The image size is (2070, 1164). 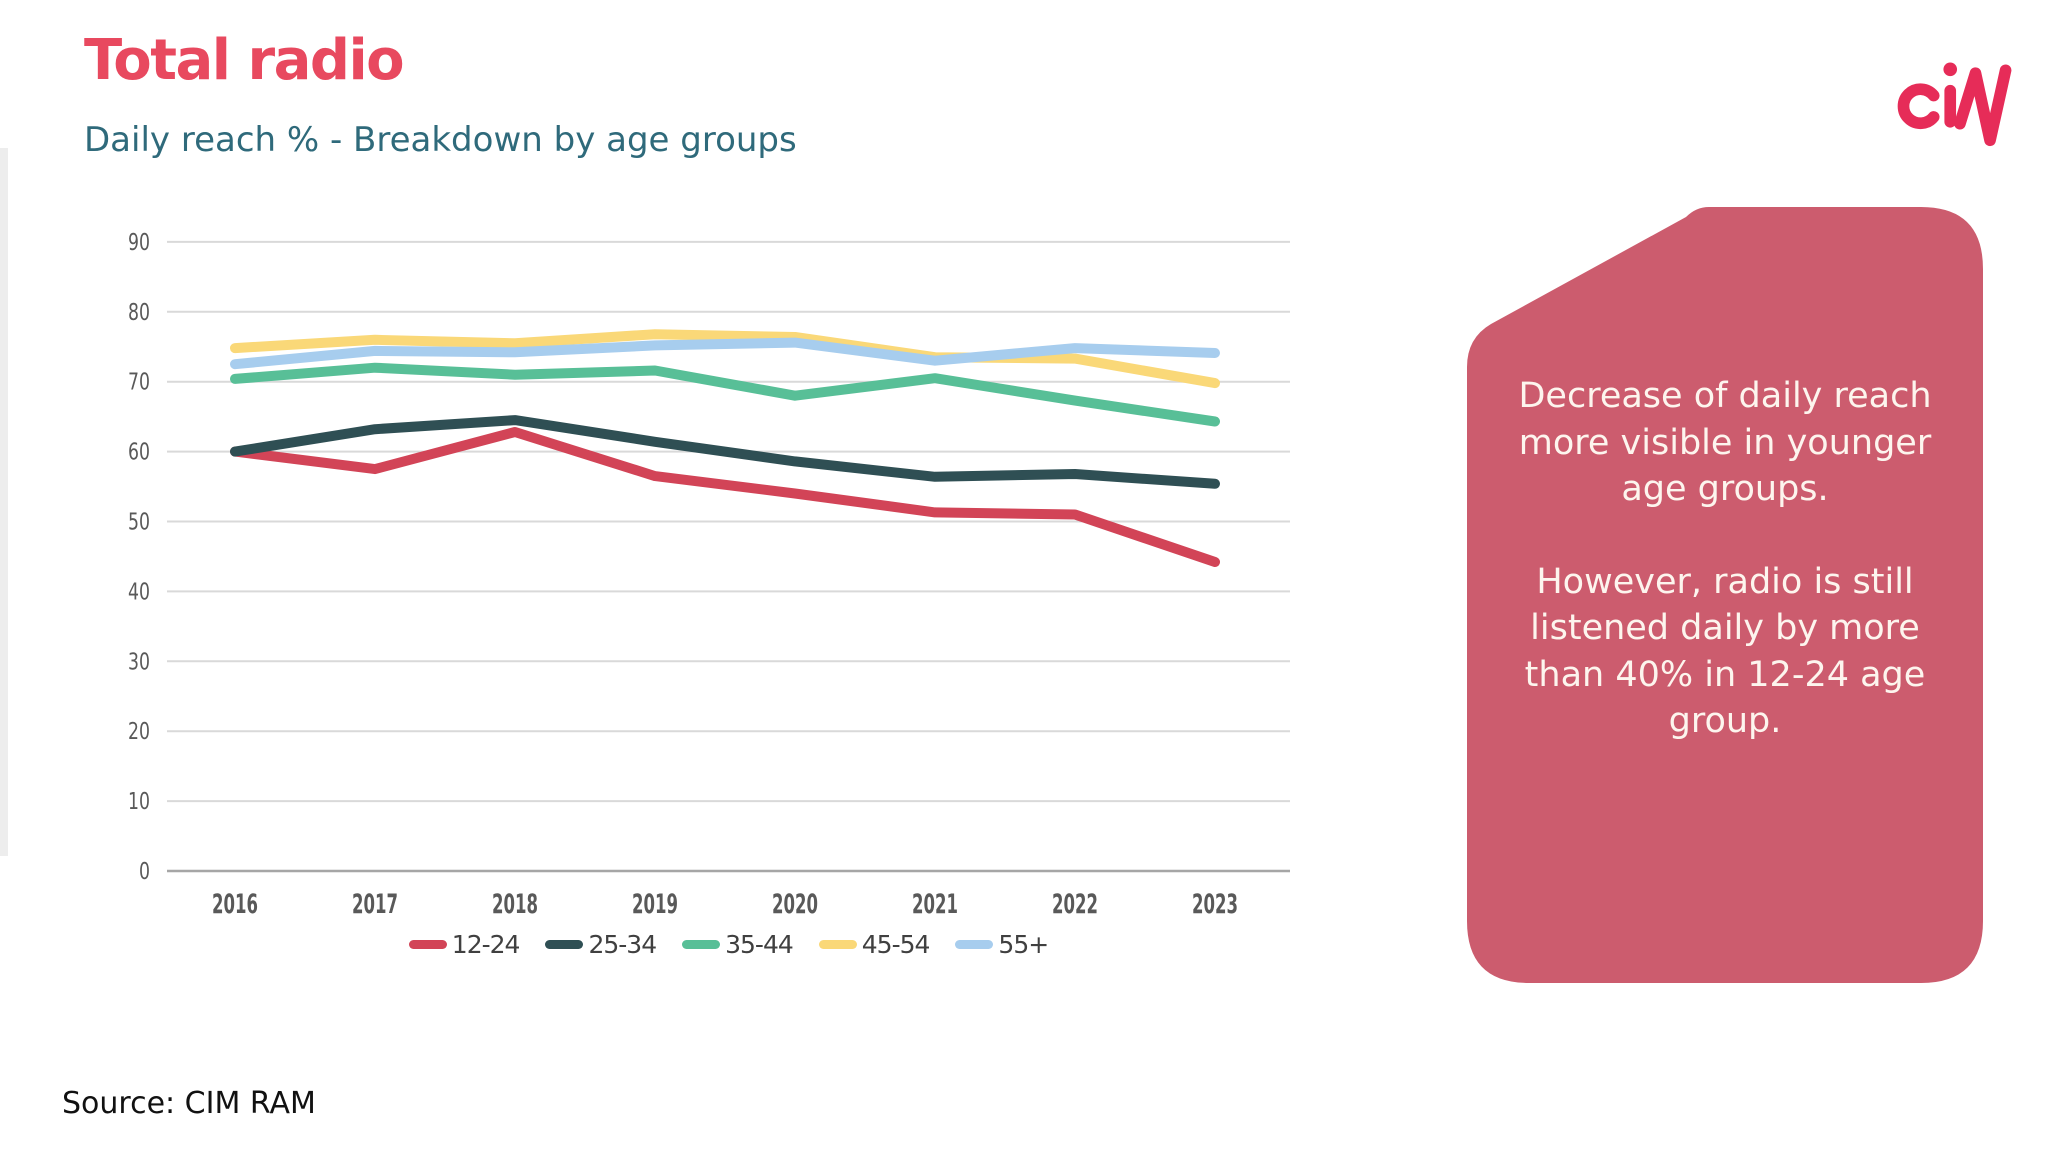 I want to click on legend-label: 55+, so click(x=1023, y=944).